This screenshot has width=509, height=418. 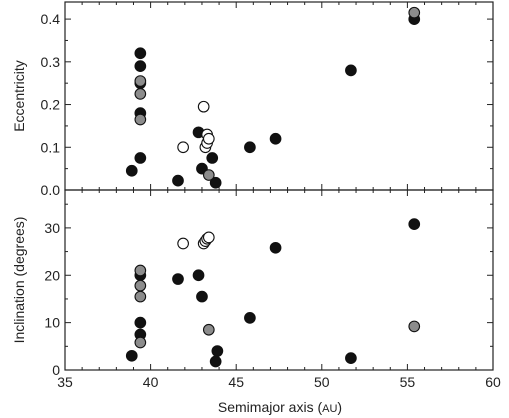 I want to click on bottom-y-tick-label: 10, so click(x=52, y=323).